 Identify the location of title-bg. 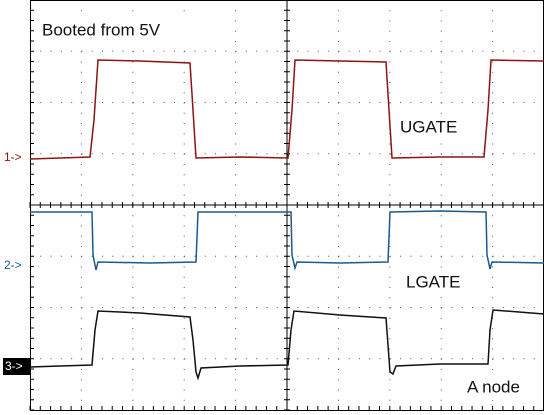
(117, 31).